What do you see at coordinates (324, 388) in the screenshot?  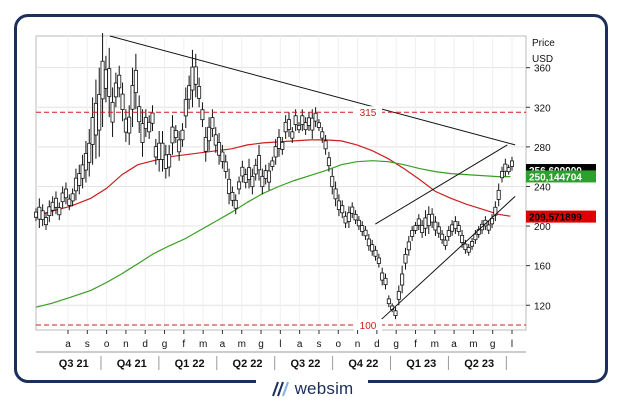 I see `brand-name: websim` at bounding box center [324, 388].